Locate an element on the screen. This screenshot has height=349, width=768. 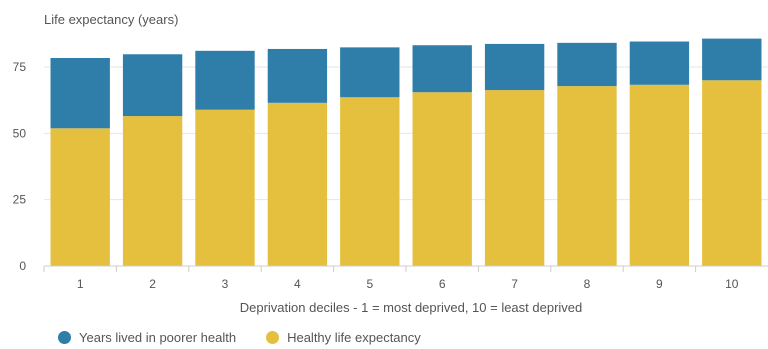
legend-label-poorer-health: Years lived in poorer health is located at coordinates (158, 337).